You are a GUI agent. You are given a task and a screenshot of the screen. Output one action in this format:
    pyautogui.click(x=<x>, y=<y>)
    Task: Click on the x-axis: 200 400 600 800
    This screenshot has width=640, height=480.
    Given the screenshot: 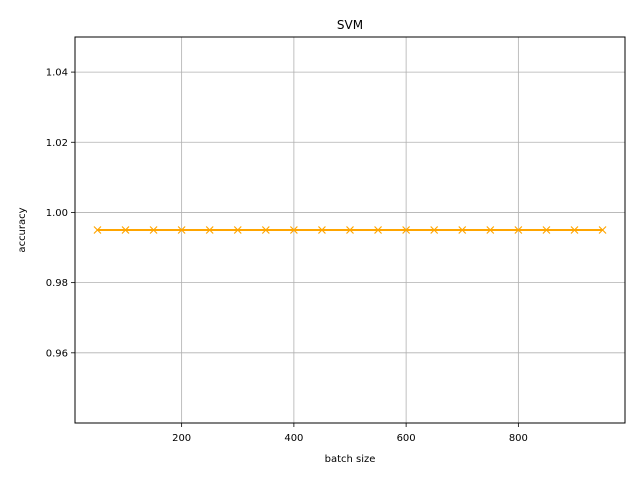 What is the action you would take?
    pyautogui.click(x=350, y=433)
    